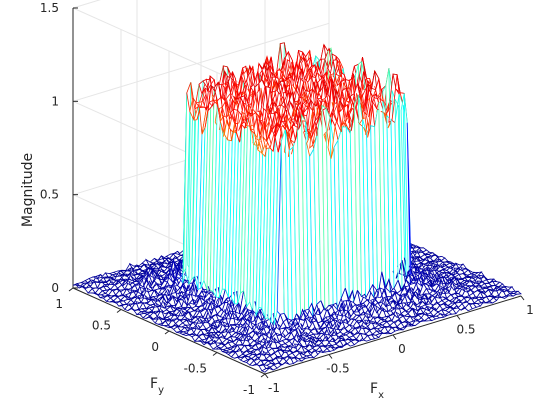 This screenshot has width=560, height=420. I want to click on y-axis-label-main: F, so click(154, 384).